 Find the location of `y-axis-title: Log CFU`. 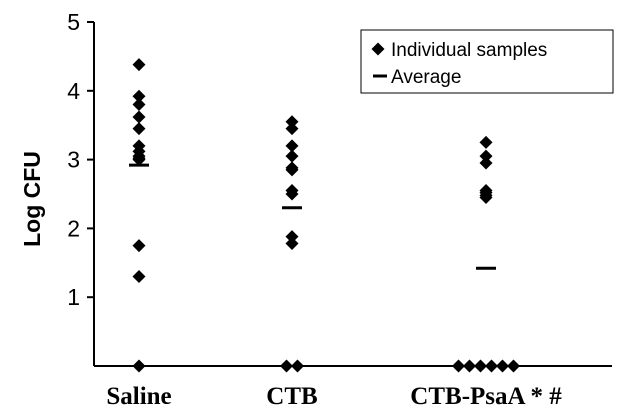

y-axis-title: Log CFU is located at coordinates (32, 199).